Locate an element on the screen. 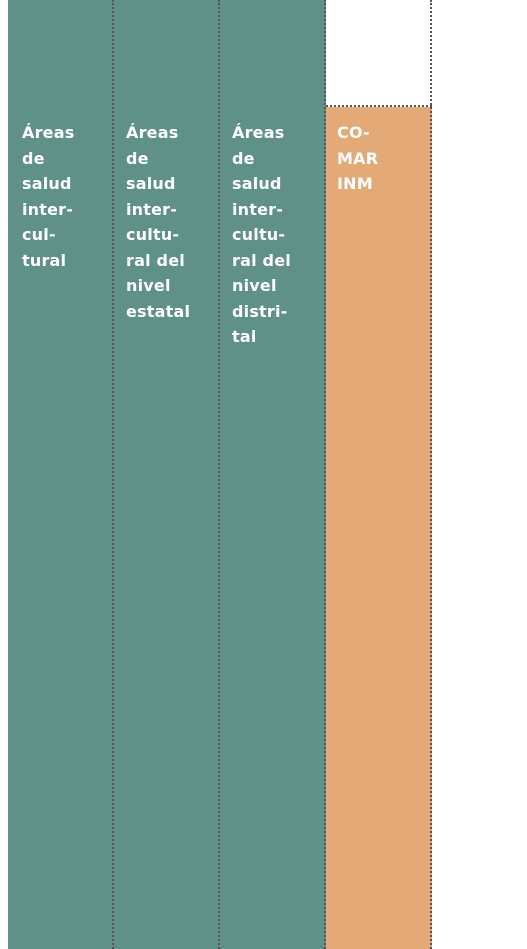 The width and height of the screenshot is (527, 949). text-line: distri- is located at coordinates (260, 311).